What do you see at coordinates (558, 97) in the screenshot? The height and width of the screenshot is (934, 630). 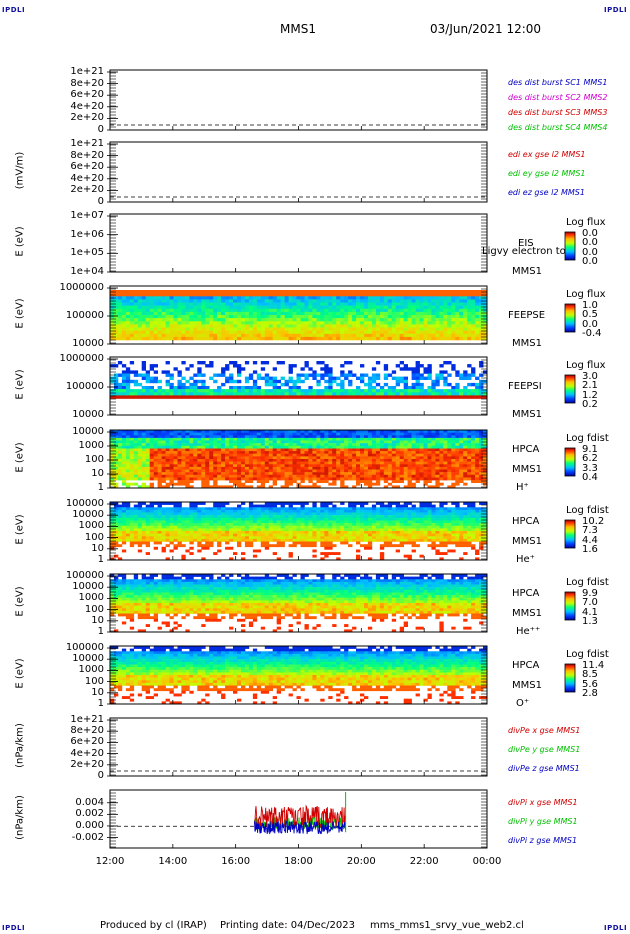 I see `legend-1-1: des dist burst SC2 MMS2` at bounding box center [558, 97].